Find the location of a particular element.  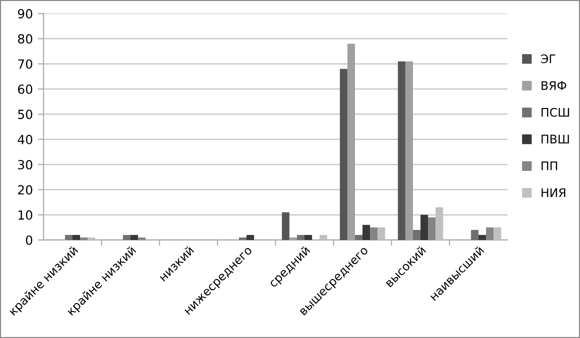

y-tick-label: 60 is located at coordinates (25, 89).